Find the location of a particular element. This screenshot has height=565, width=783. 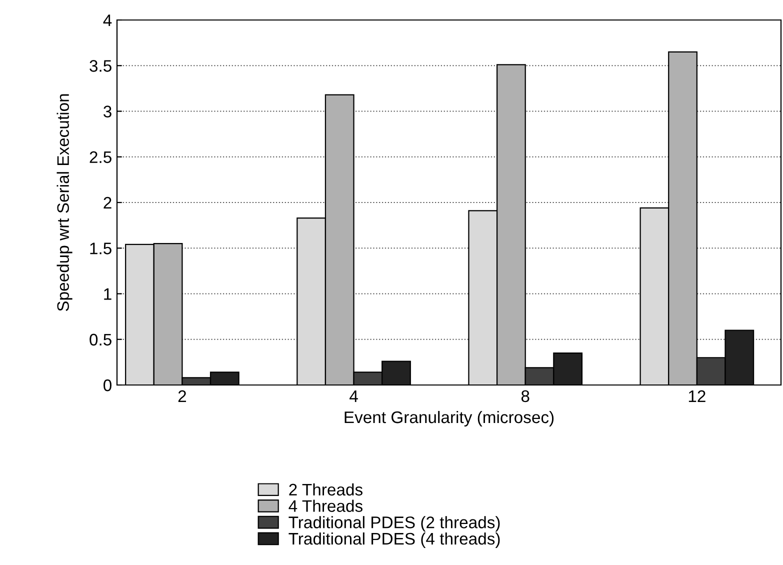

y-tick-label: 2 is located at coordinates (108, 202).